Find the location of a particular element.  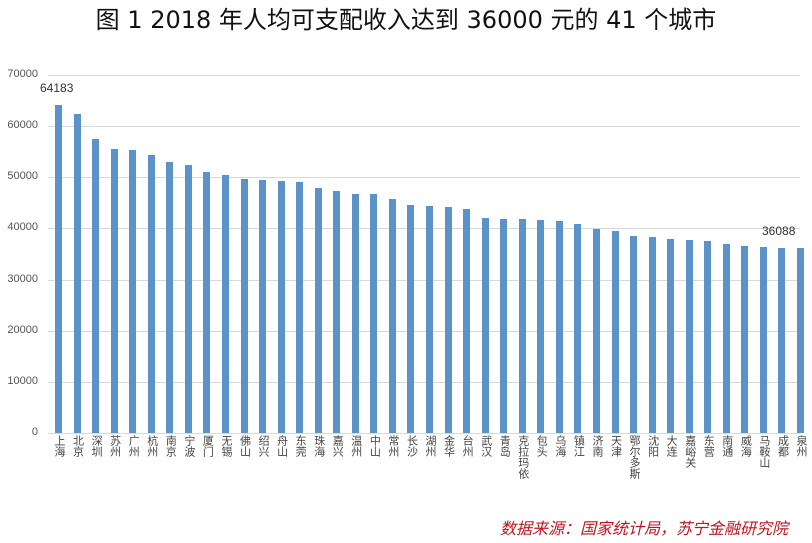

x-axis-category-label: 珠海 is located at coordinates (319, 446).